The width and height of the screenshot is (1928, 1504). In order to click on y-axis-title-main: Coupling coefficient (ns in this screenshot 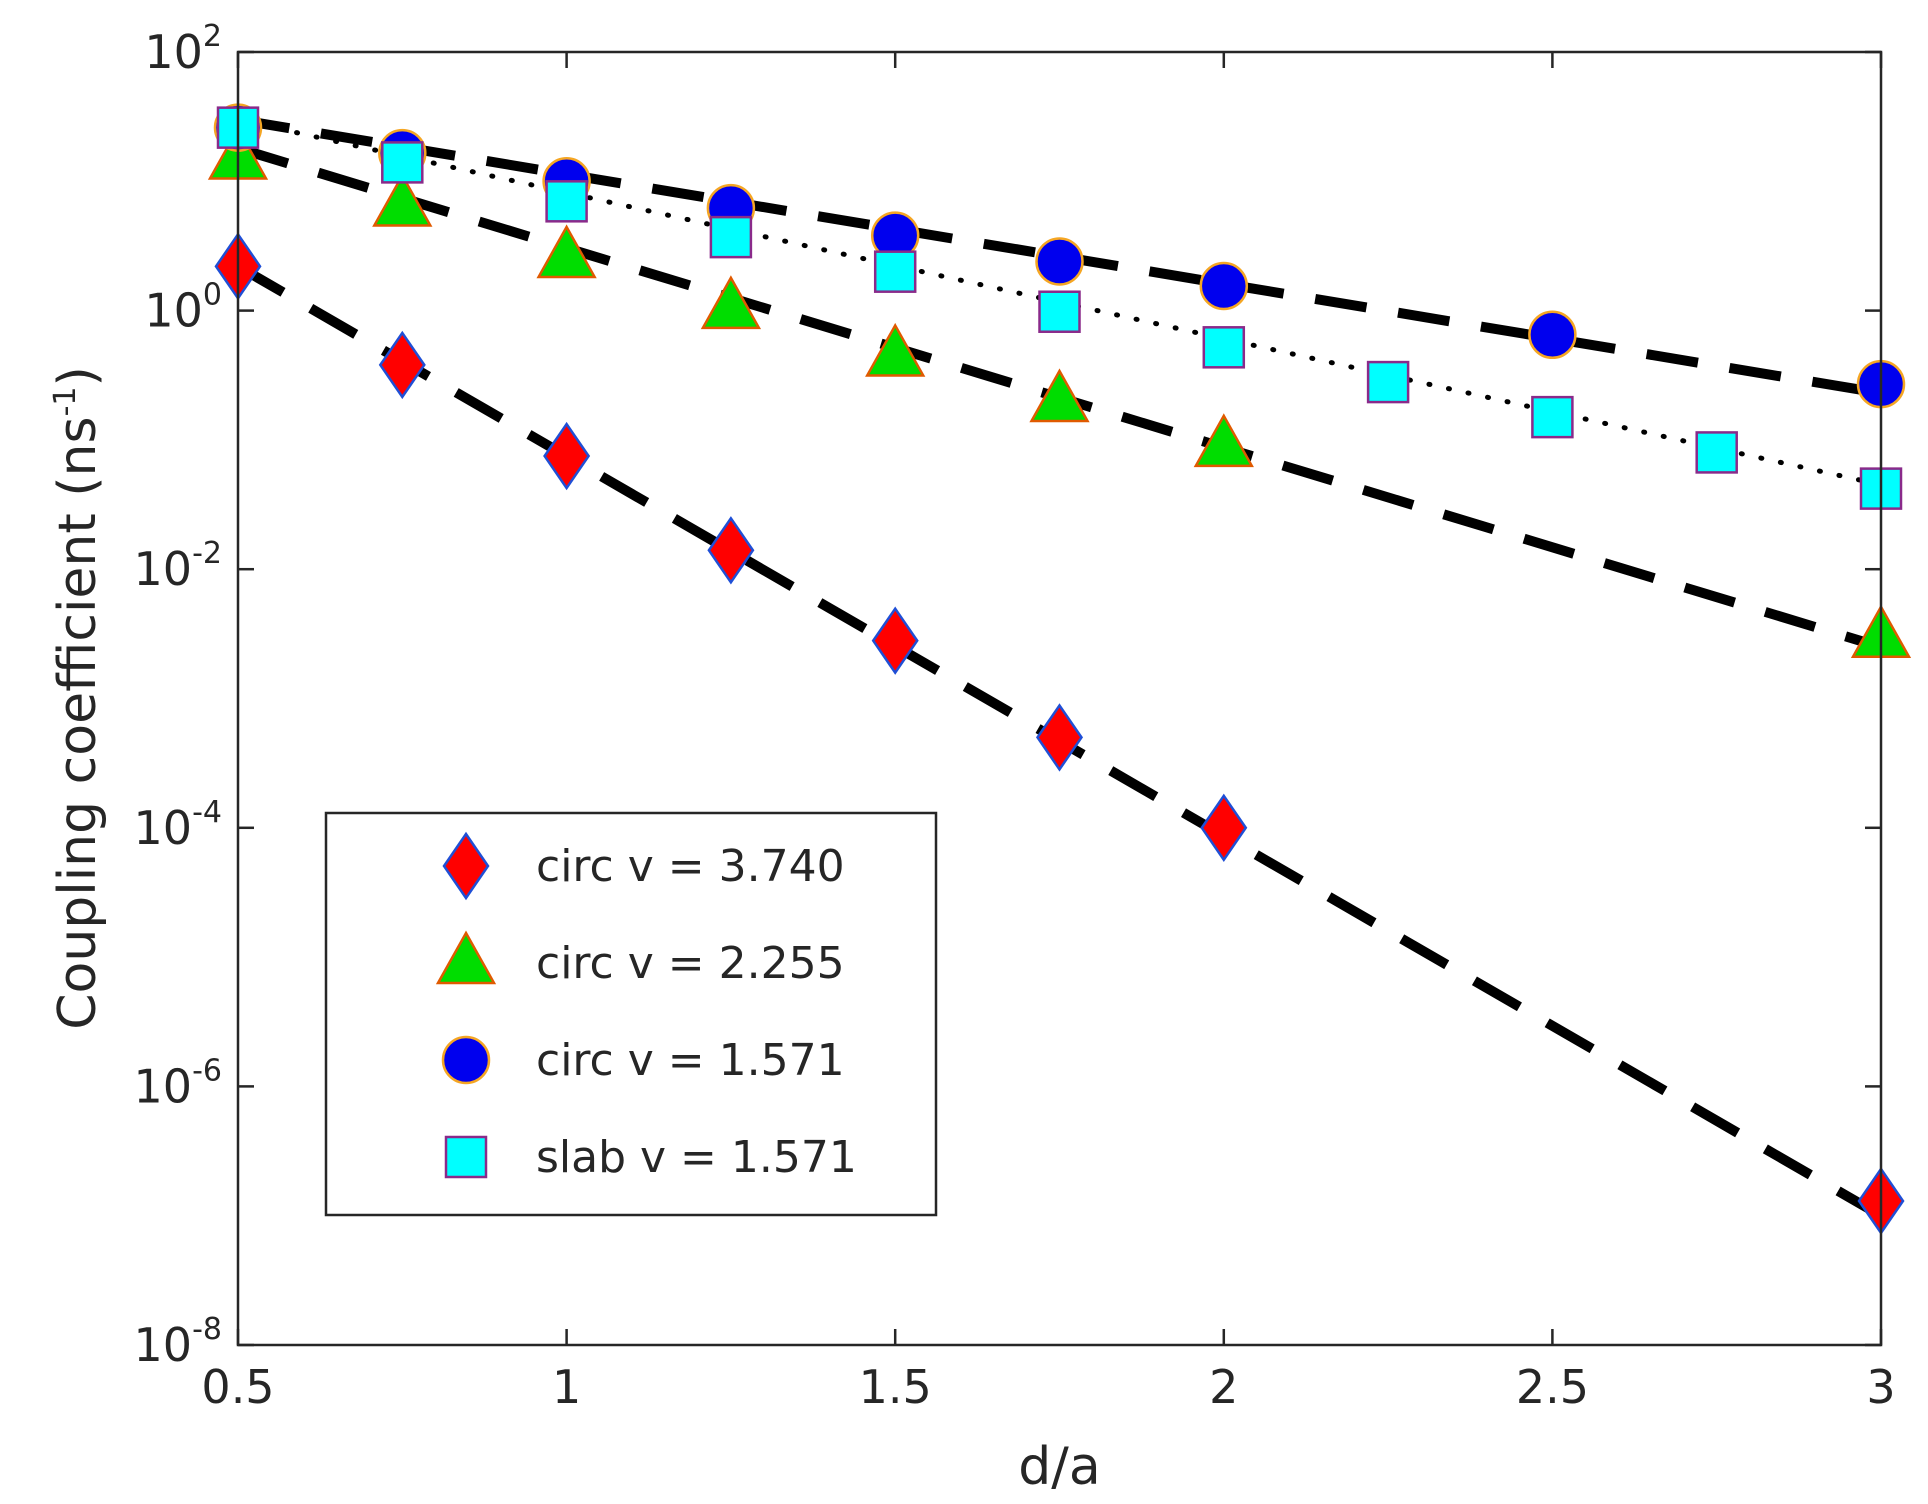, I will do `click(78, 722)`.